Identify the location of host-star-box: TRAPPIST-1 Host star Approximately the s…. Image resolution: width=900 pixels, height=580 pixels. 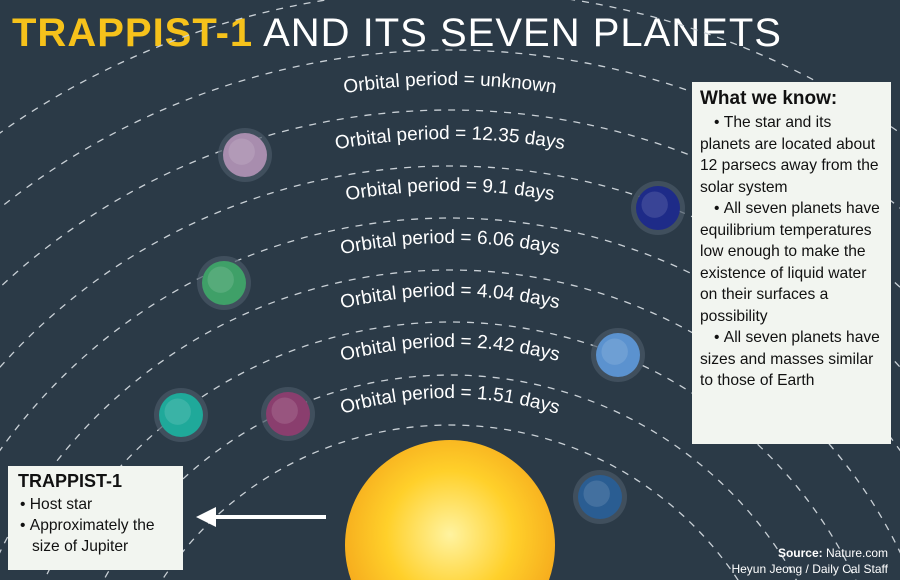
(95, 518).